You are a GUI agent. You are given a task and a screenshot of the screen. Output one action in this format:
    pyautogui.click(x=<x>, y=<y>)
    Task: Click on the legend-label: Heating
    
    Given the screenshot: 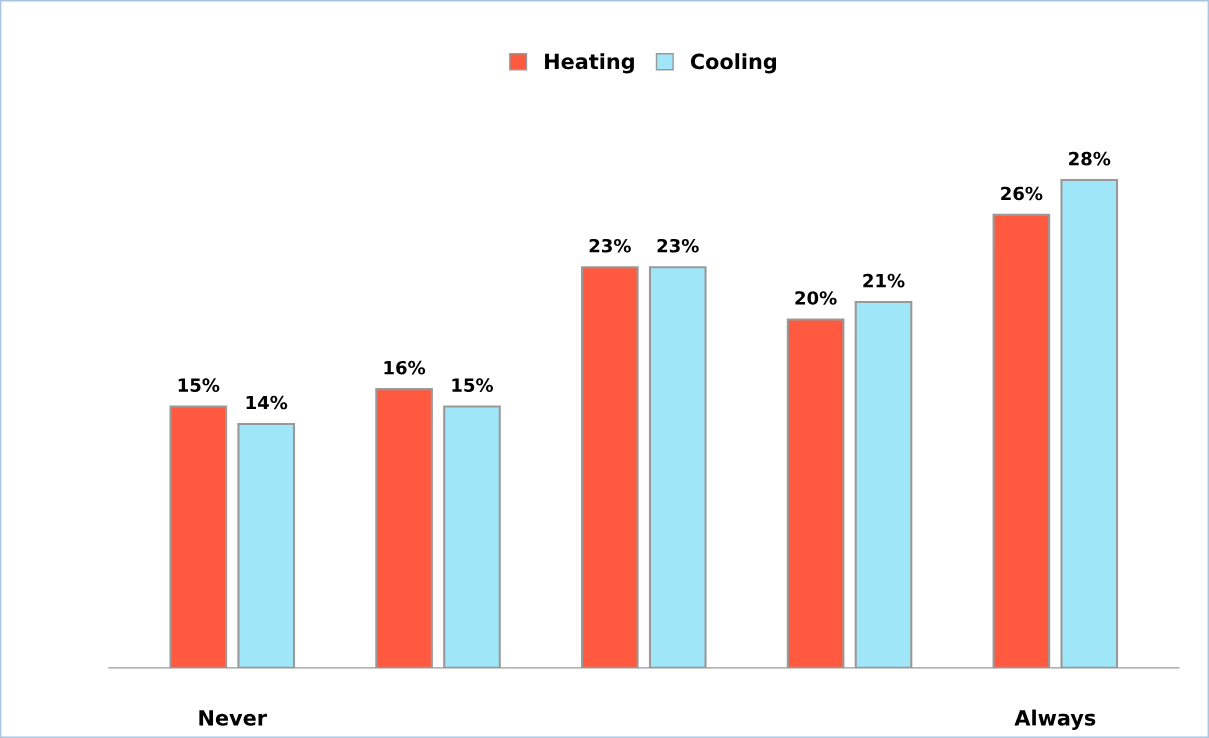 What is the action you would take?
    pyautogui.click(x=589, y=63)
    